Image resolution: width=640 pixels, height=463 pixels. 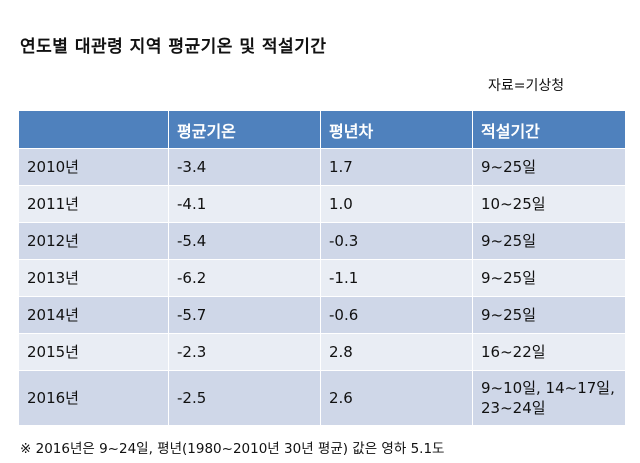 I want to click on table-row: 2013년 -6.2 -1.1 9~25일, so click(x=322, y=278).